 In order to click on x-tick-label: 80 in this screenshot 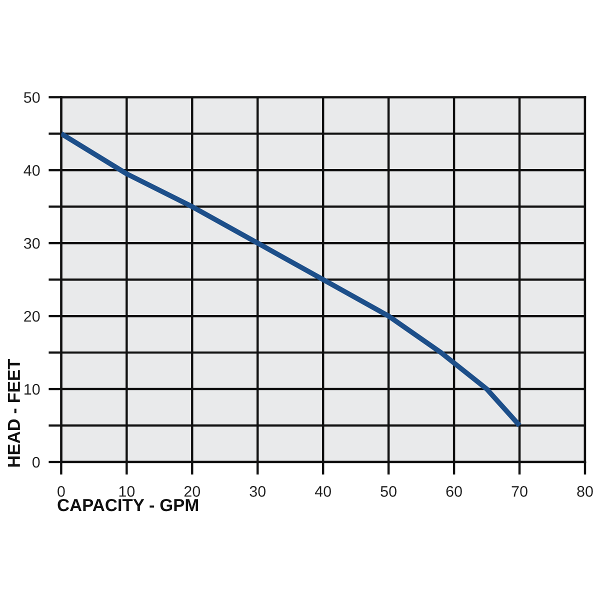, I will do `click(585, 491)`.